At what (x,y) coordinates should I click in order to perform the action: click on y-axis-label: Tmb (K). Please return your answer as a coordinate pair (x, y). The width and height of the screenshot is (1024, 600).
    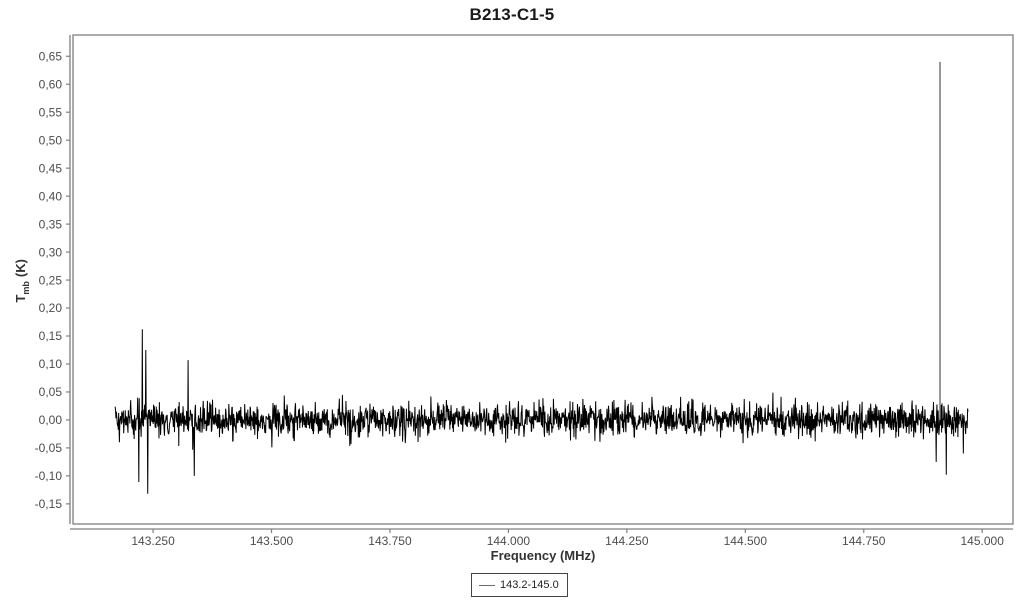
    Looking at the image, I should click on (22, 281).